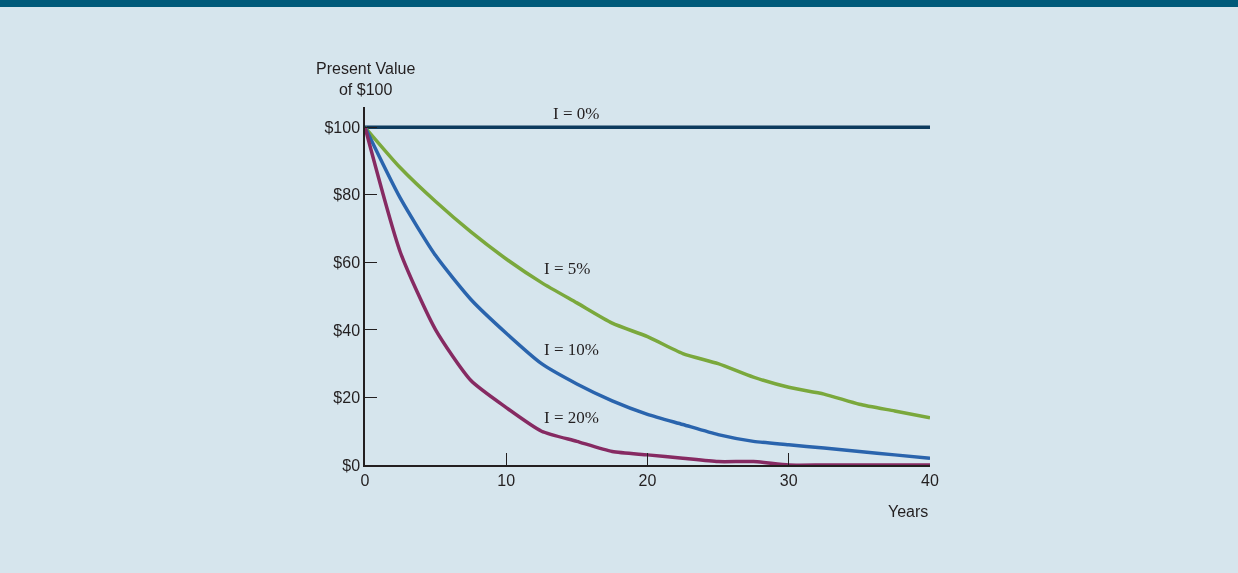  I want to click on series-label: I = 5%, so click(567, 268).